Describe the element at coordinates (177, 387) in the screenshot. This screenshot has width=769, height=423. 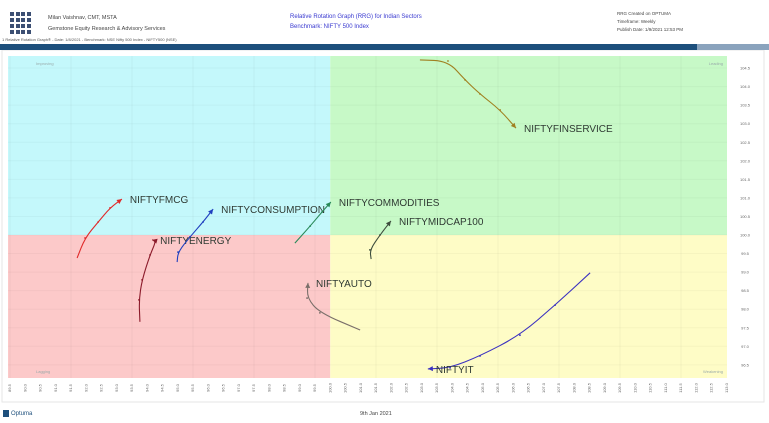
I see `x-tick-label: 95.0` at that location.